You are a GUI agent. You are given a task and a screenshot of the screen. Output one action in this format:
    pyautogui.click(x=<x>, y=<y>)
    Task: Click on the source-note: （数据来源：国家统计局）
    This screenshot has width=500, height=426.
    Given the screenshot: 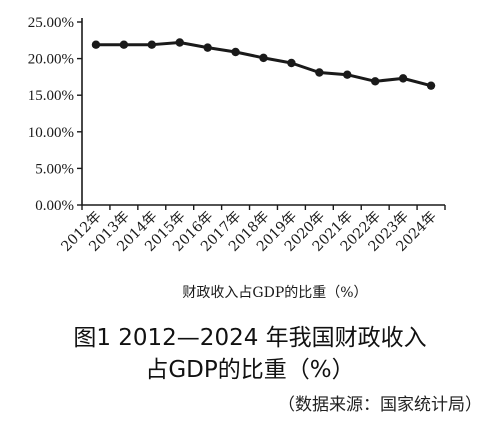 What is the action you would take?
    pyautogui.click(x=380, y=405)
    